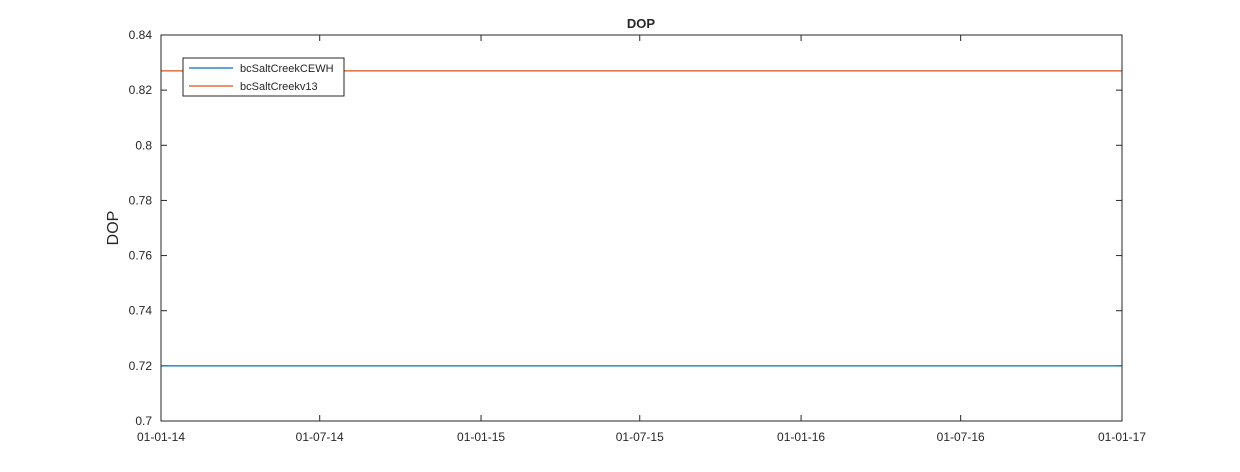 The height and width of the screenshot is (472, 1240). Describe the element at coordinates (961, 437) in the screenshot. I see `x-tick-label: 01-07-16` at that location.